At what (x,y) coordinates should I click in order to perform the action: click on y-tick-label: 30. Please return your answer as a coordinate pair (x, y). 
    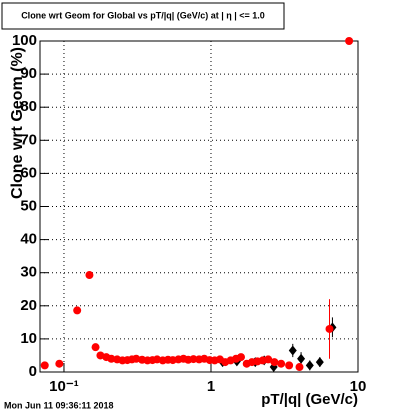
    Looking at the image, I should click on (28, 272).